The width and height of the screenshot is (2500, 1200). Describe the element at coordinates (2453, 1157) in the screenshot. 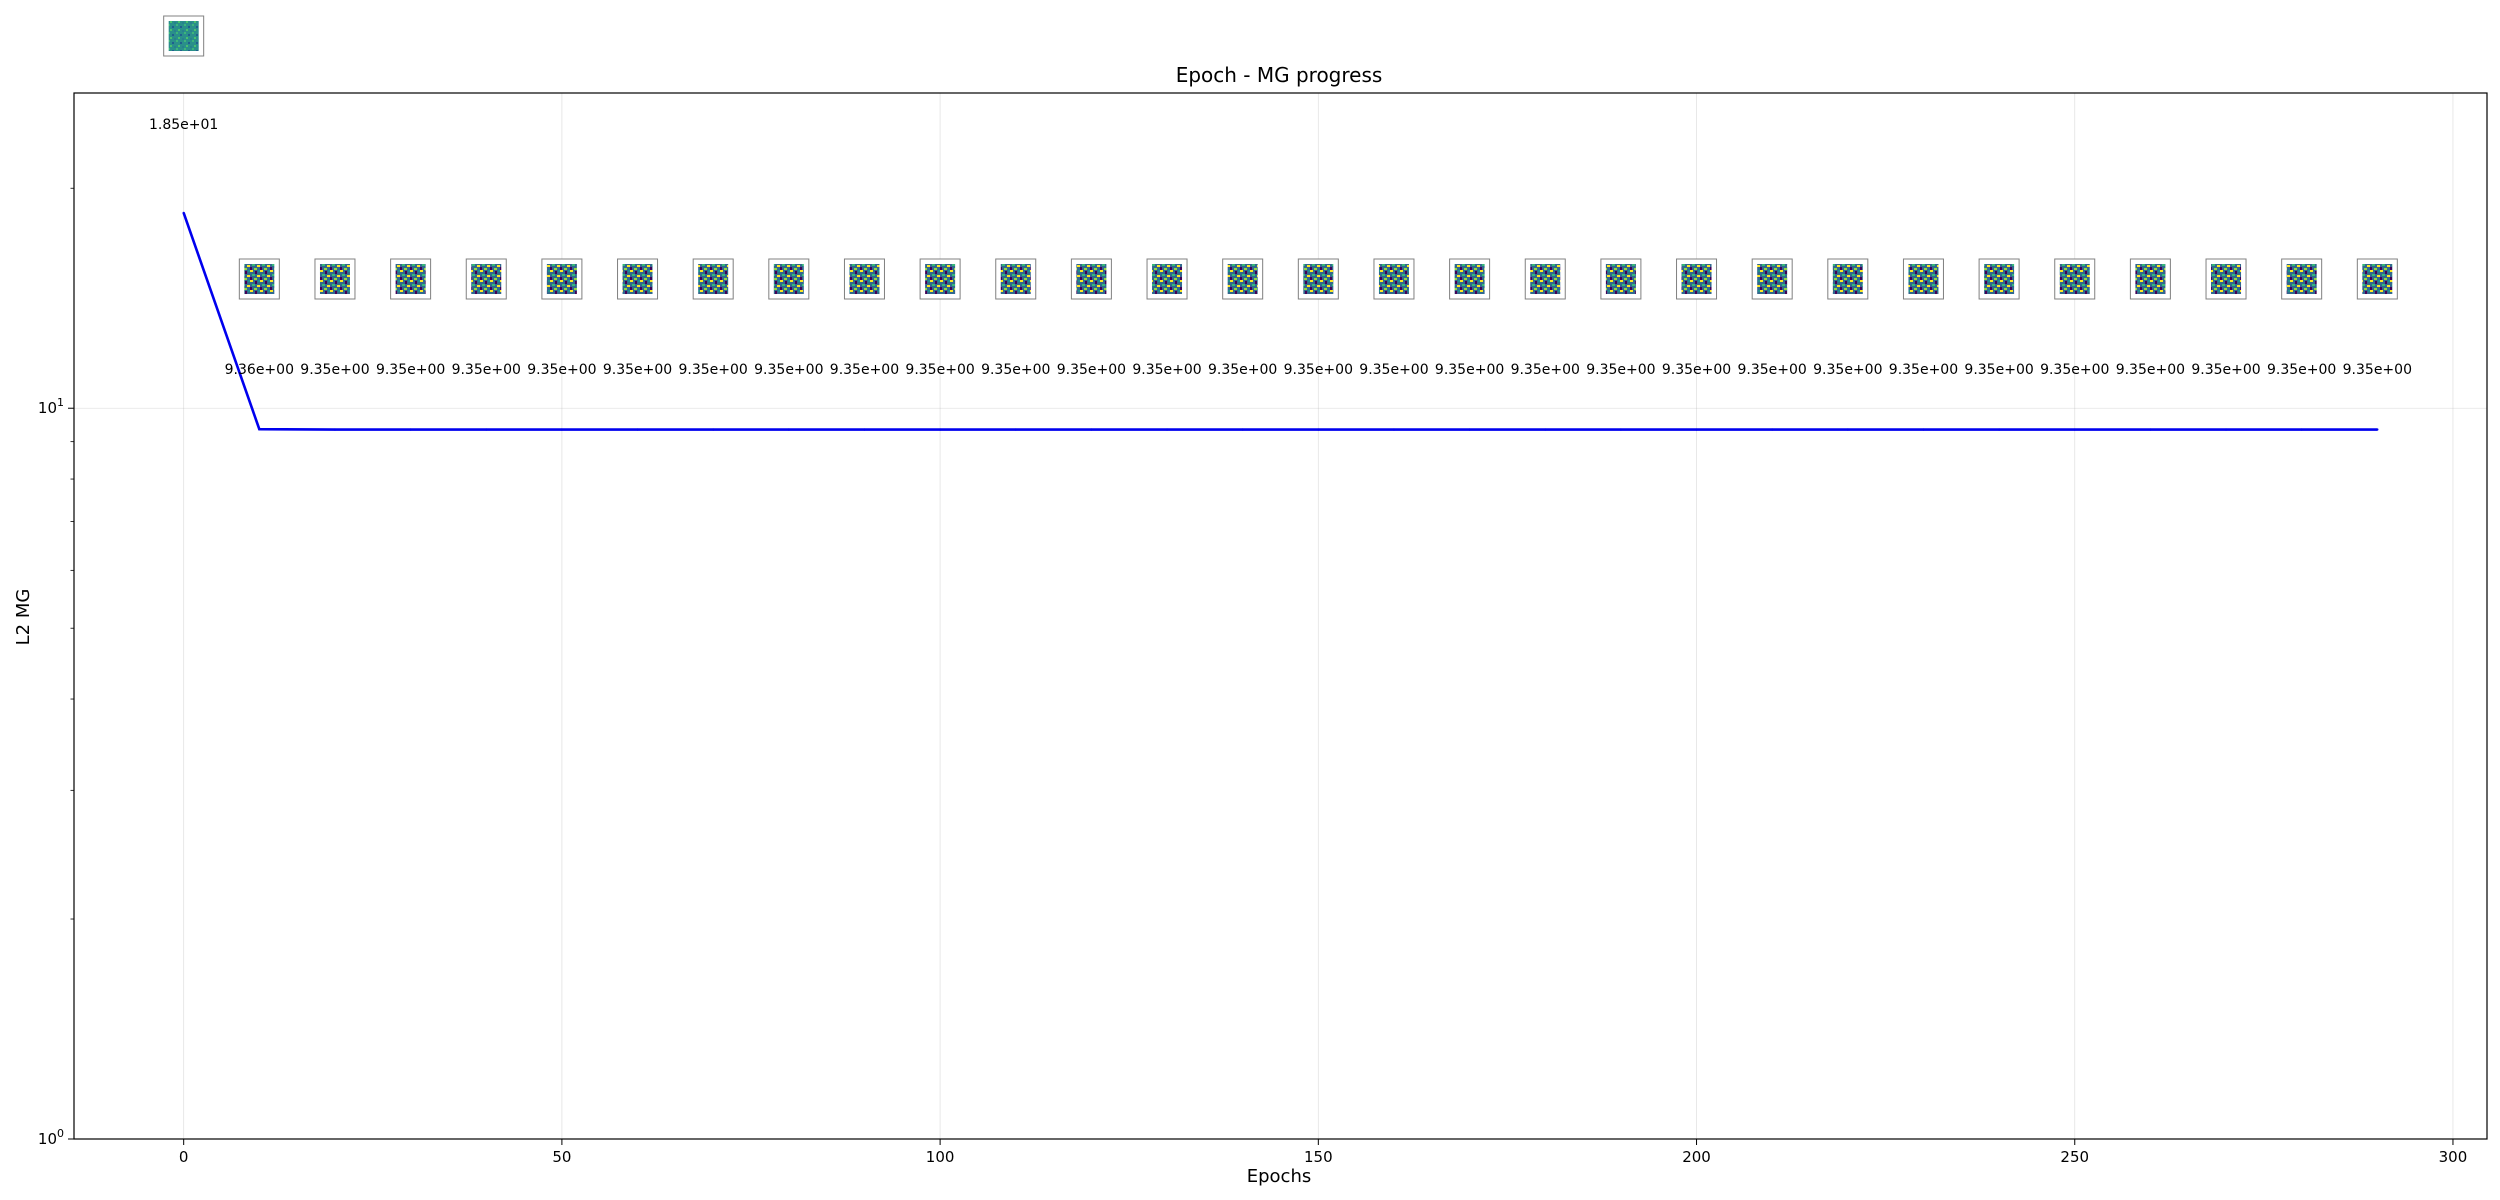

I see `x-tick-label: 300` at that location.